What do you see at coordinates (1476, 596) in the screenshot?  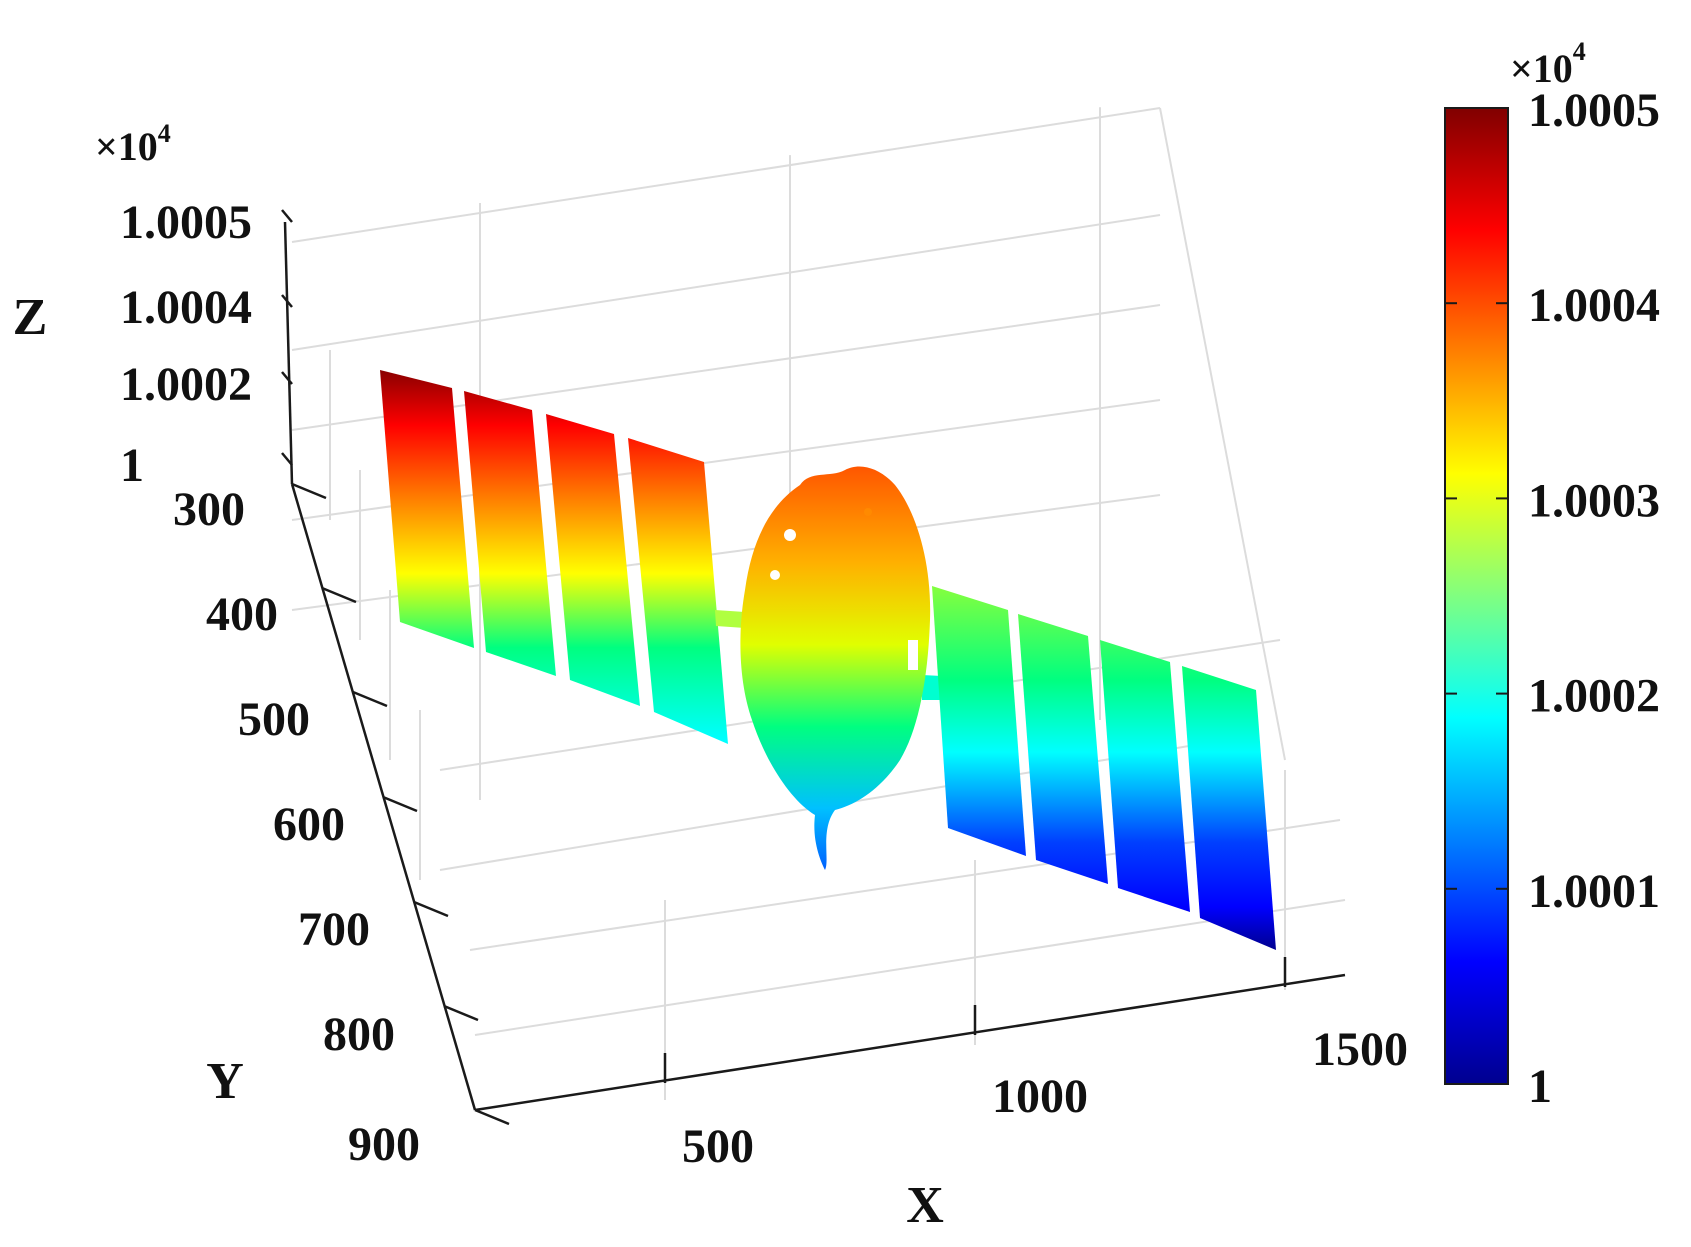 I see `colorbar-gradient` at bounding box center [1476, 596].